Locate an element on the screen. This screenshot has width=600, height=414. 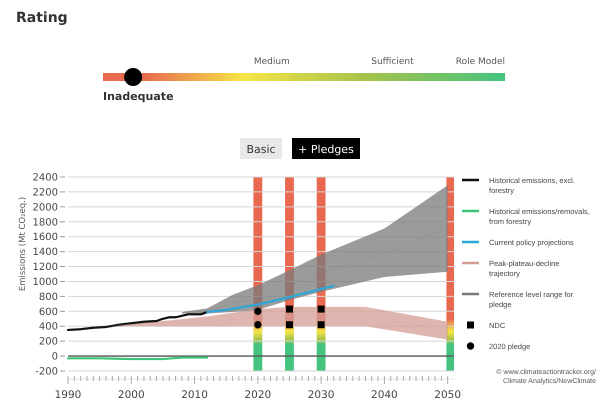
category-label: Role Model is located at coordinates (480, 62).